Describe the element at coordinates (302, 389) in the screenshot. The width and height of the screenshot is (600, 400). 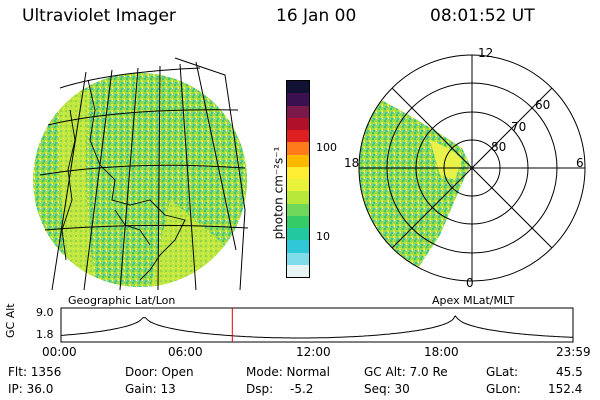
I see `status-dsp-value: -5.2` at that location.